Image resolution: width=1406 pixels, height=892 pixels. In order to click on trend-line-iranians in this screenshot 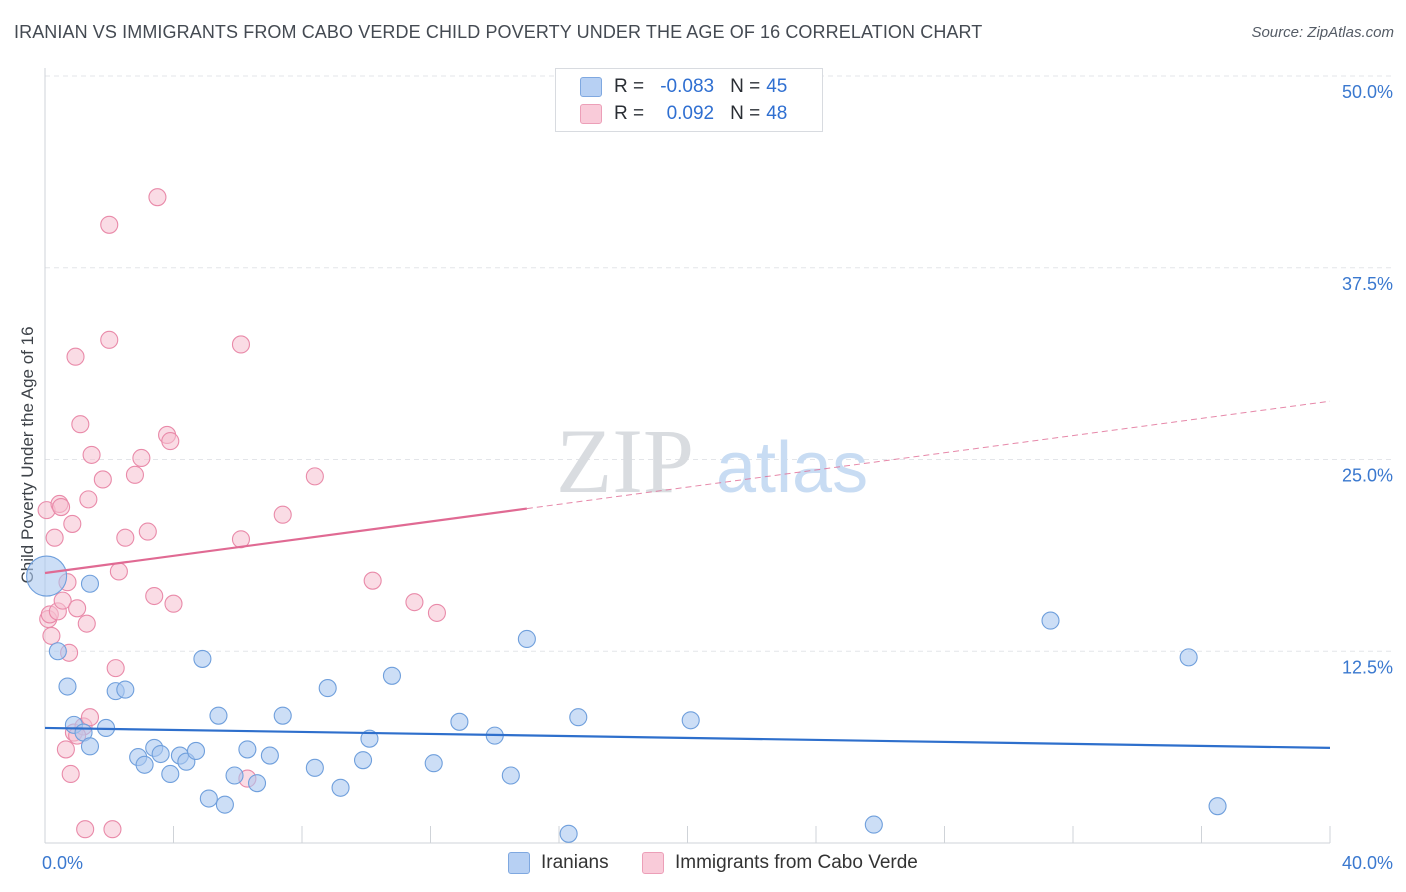, I will do `click(687, 737)`.